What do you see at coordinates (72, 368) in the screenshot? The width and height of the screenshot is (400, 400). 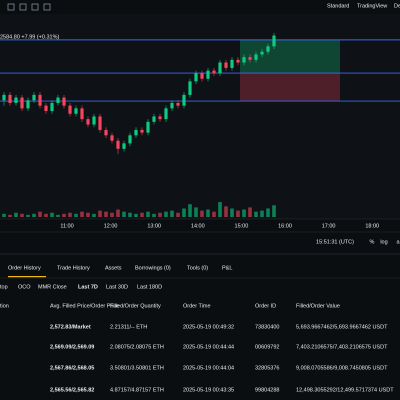 I see `cell: 2,567.86/2,568.05` at bounding box center [72, 368].